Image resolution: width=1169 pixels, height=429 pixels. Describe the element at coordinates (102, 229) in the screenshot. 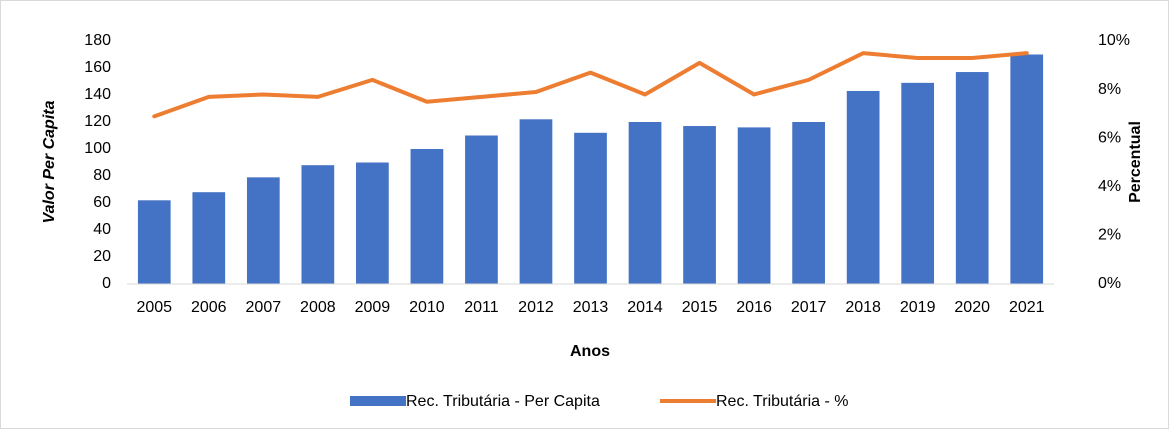

I see `y-tick-label: 40` at that location.